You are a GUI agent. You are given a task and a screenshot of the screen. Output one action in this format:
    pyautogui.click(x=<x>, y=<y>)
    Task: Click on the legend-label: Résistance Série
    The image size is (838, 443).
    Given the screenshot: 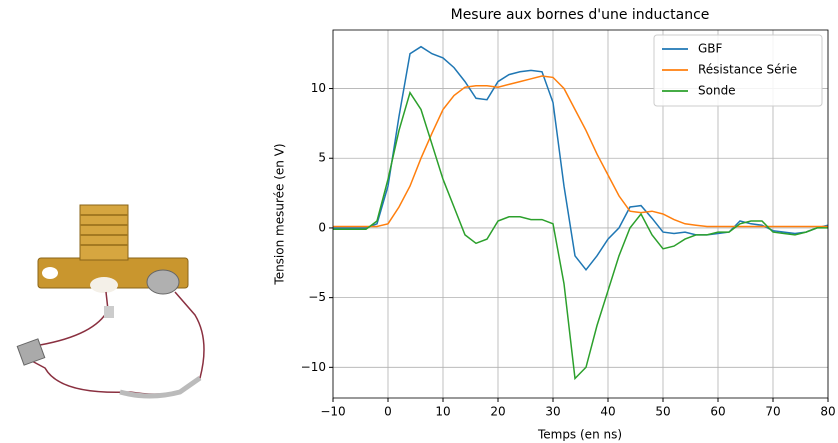 What is the action you would take?
    pyautogui.click(x=747, y=70)
    